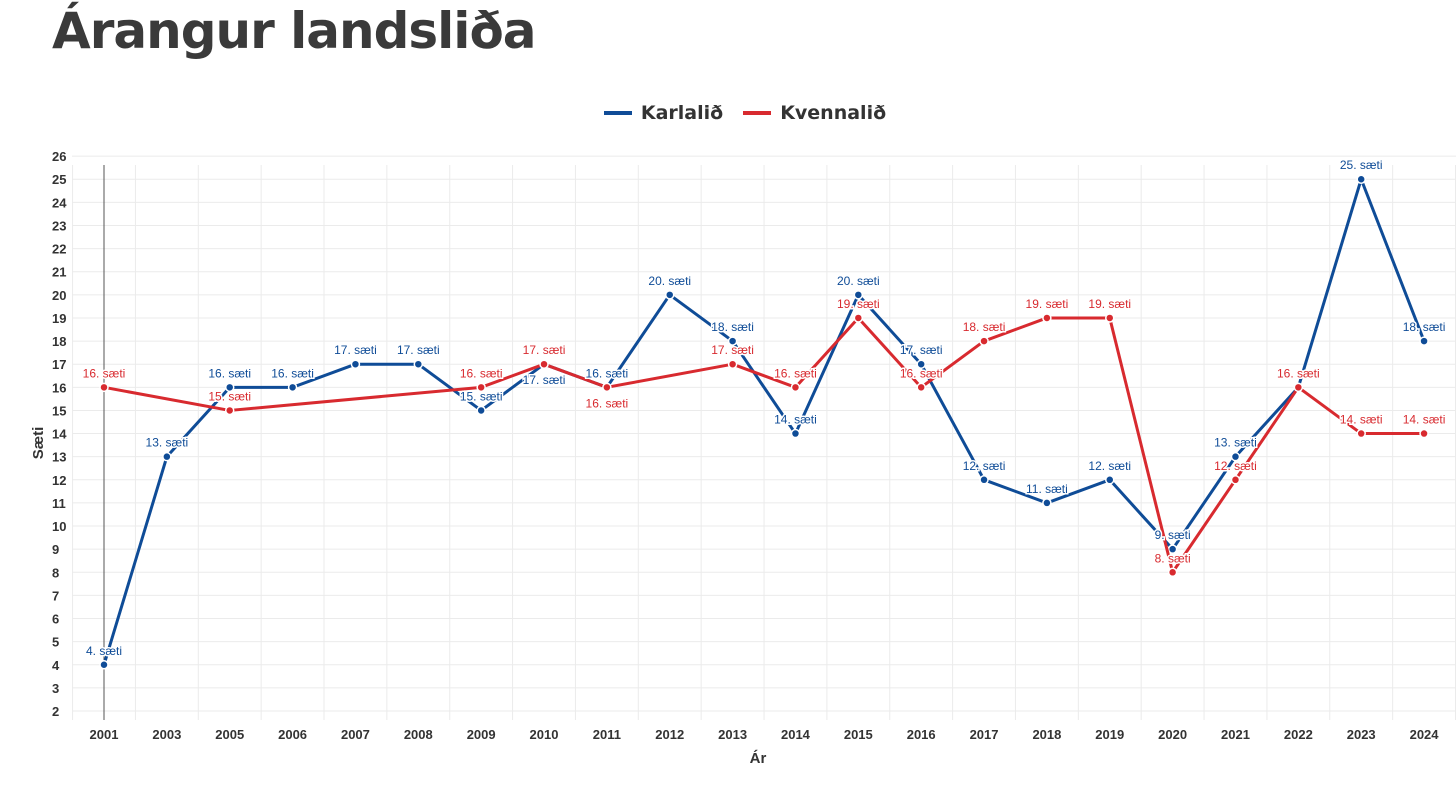  What do you see at coordinates (55, 642) in the screenshot?
I see `y-tick-label: 5` at bounding box center [55, 642].